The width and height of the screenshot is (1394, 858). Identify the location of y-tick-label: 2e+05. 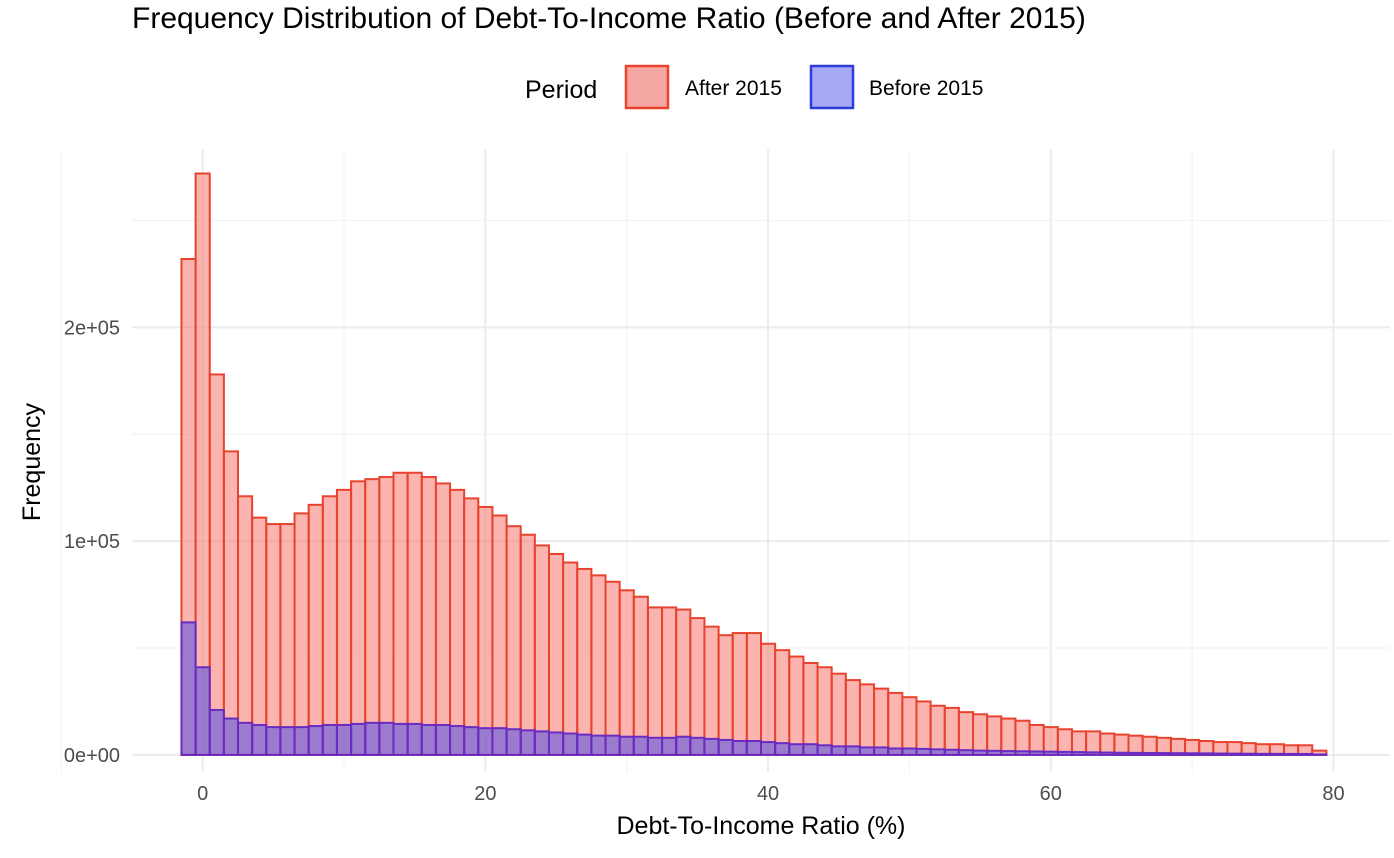
(92, 328).